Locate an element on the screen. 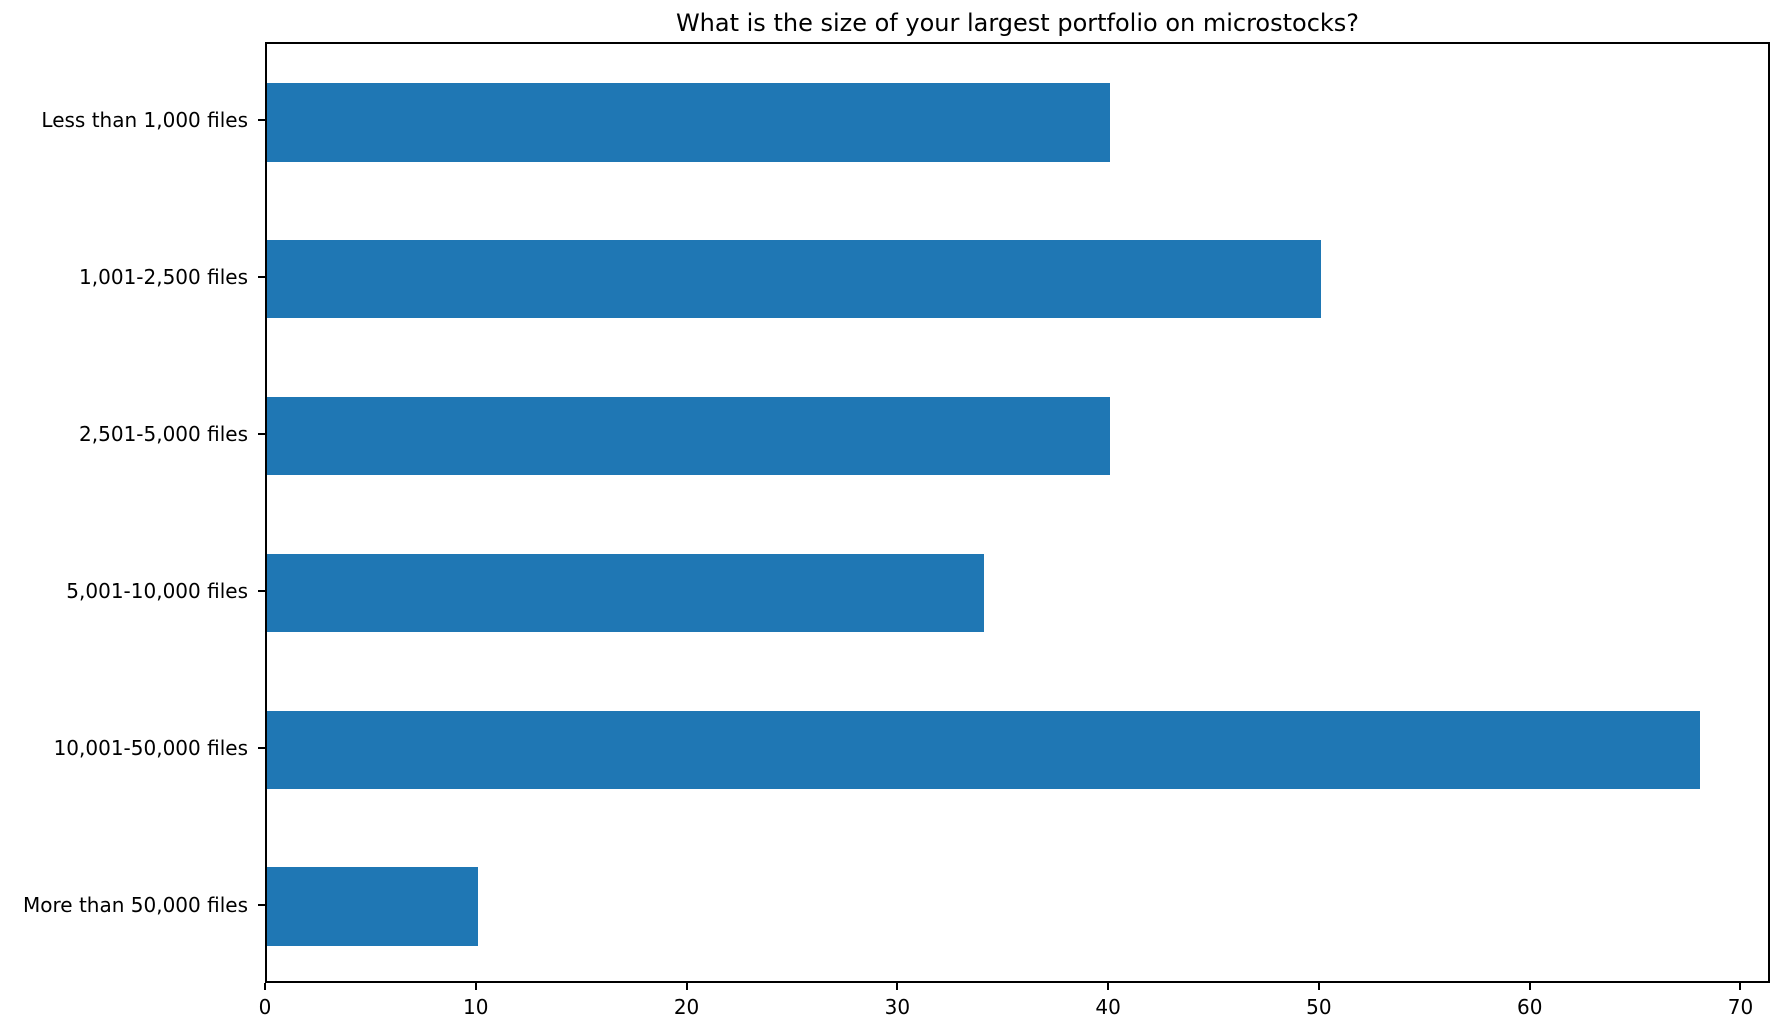 The height and width of the screenshot is (1034, 1785). y-tick-label: More than 50,000 files is located at coordinates (135, 904).